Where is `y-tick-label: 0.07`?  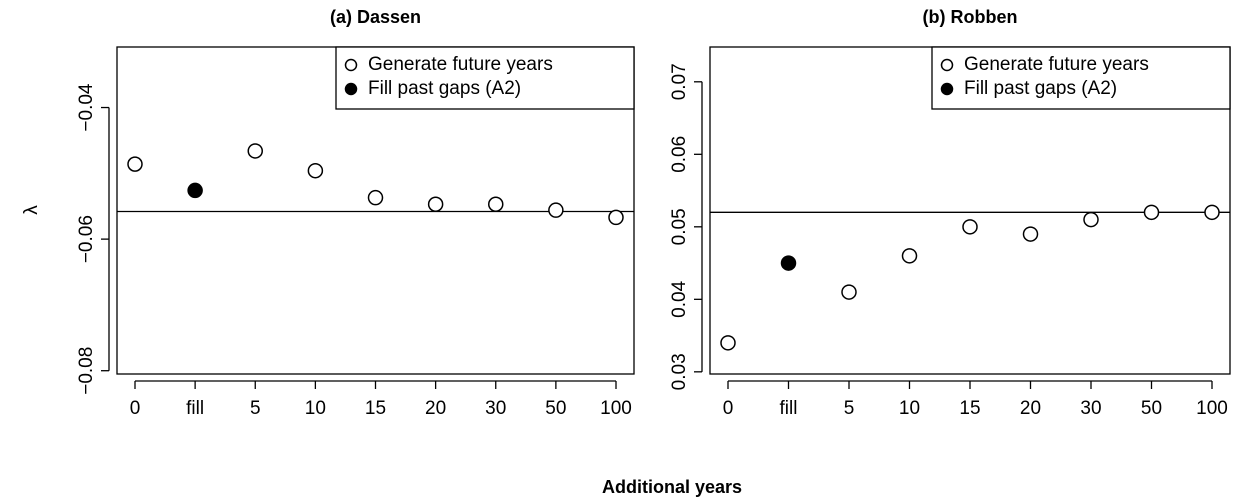
y-tick-label: 0.07 is located at coordinates (679, 81).